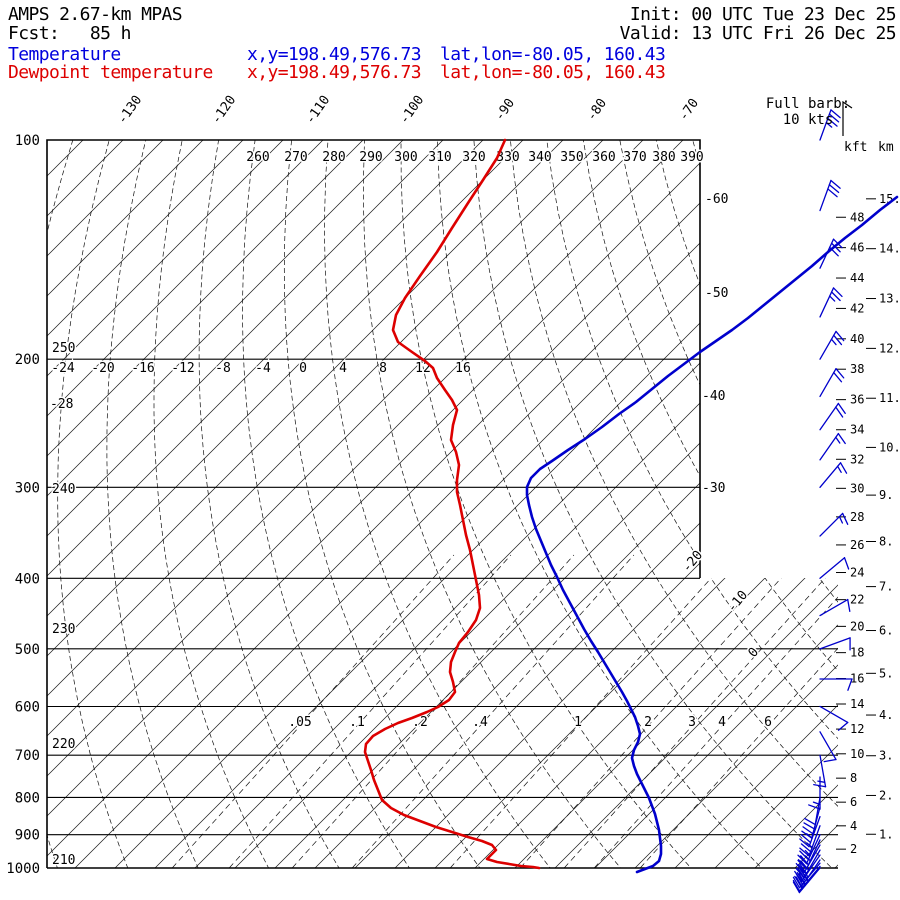 The height and width of the screenshot is (900, 900). Describe the element at coordinates (886, 587) in the screenshot. I see `km-label: 7.` at that location.